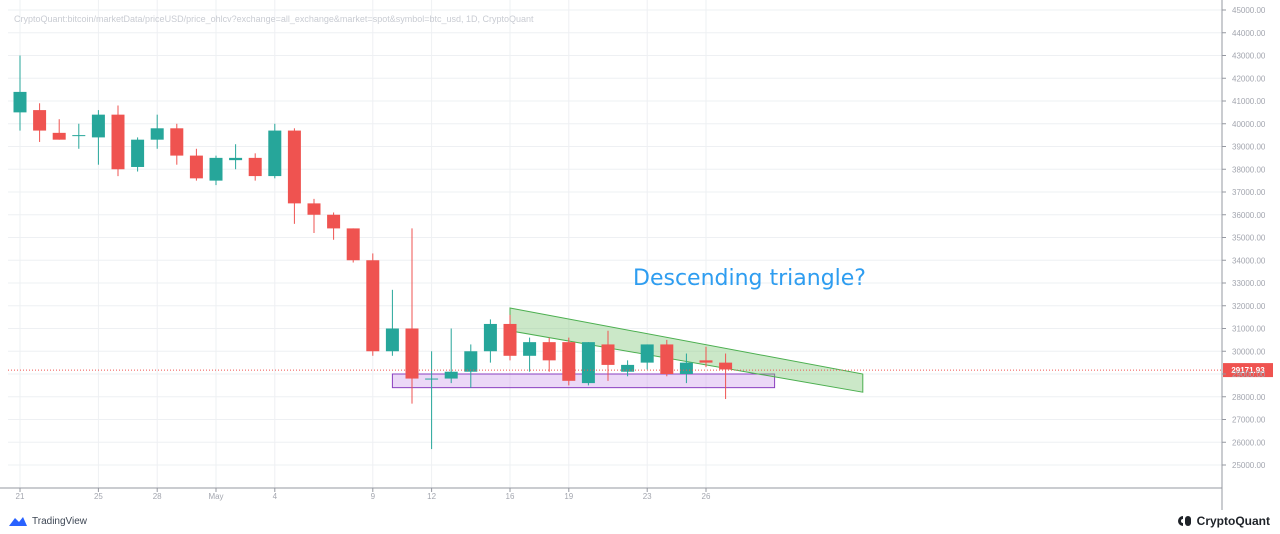 This screenshot has height=534, width=1280. What do you see at coordinates (1233, 521) in the screenshot?
I see `cryptoquant-label: CryptoQuant` at bounding box center [1233, 521].